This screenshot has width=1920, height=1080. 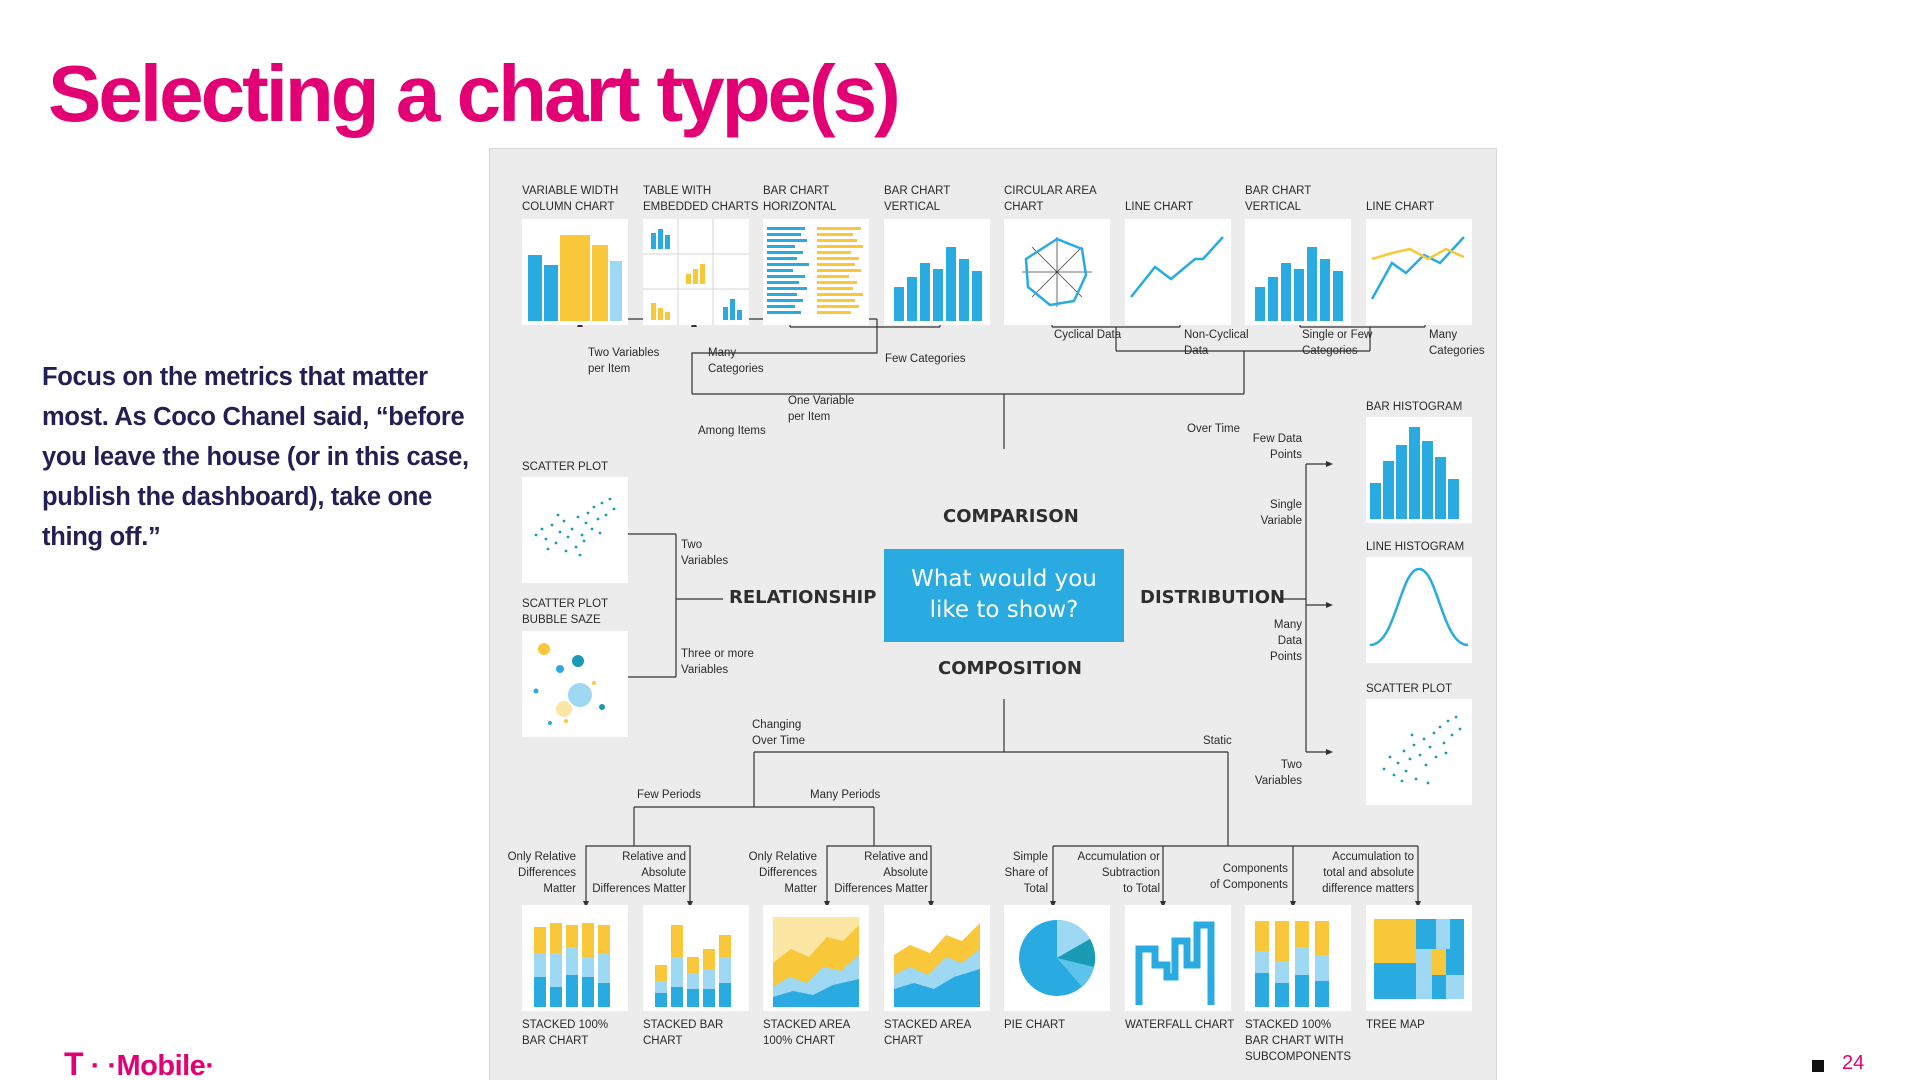 I want to click on composition-note-7: Components of Components, so click(x=1249, y=877).